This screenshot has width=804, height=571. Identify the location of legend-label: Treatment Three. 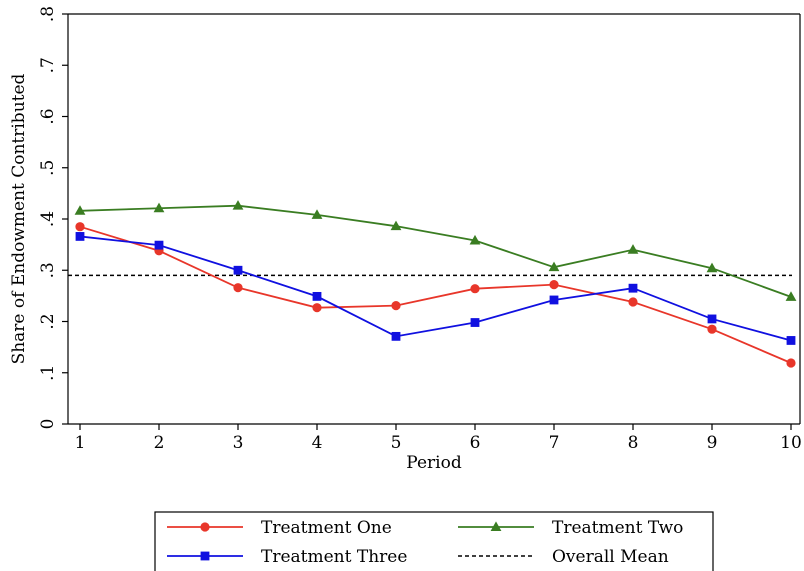
(334, 557).